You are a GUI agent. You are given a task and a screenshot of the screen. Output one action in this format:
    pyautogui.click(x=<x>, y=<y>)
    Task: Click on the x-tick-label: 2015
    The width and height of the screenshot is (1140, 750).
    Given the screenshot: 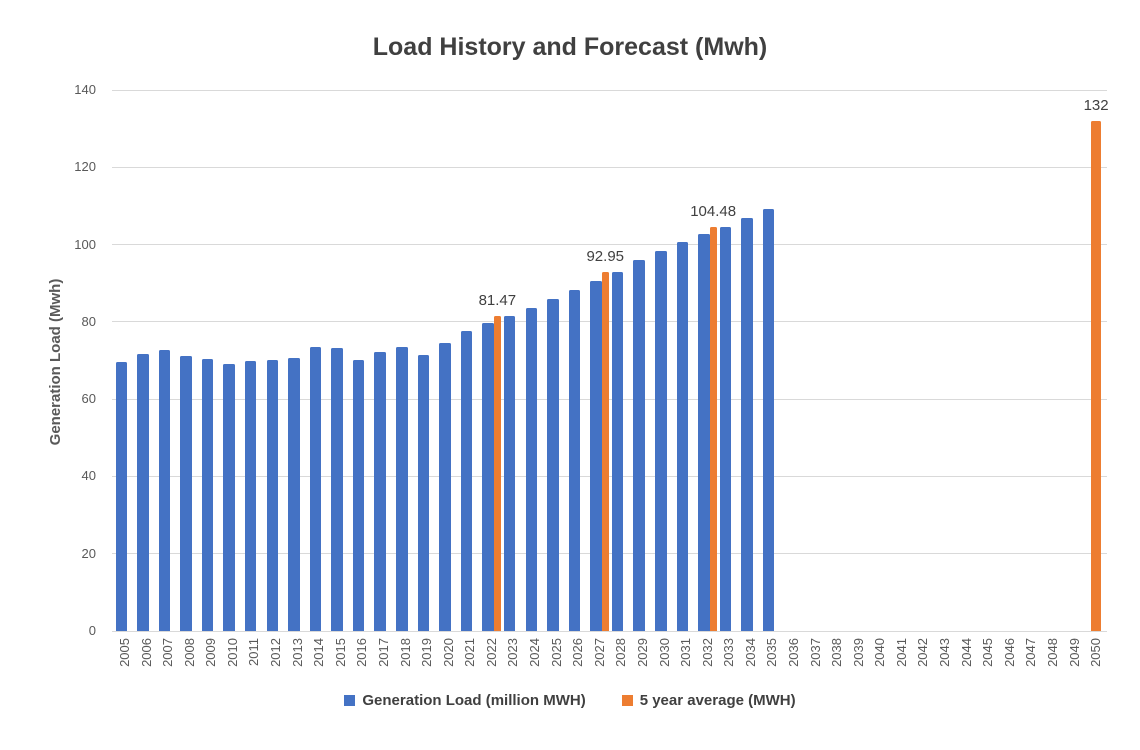 What is the action you would take?
    pyautogui.click(x=340, y=652)
    